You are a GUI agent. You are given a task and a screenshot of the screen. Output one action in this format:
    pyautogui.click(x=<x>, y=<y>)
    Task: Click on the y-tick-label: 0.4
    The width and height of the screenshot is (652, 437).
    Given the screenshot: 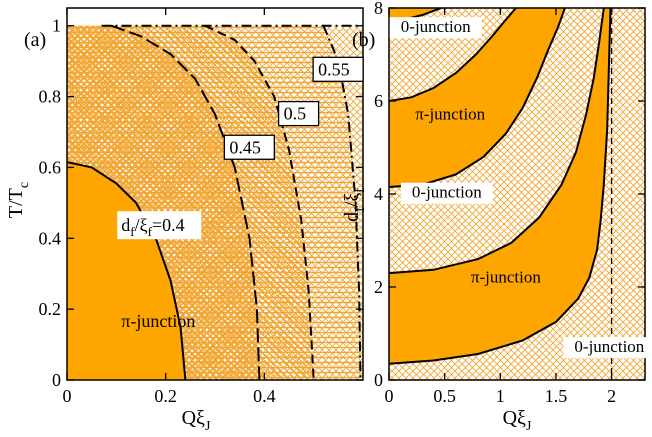 What is the action you would take?
    pyautogui.click(x=50, y=238)
    